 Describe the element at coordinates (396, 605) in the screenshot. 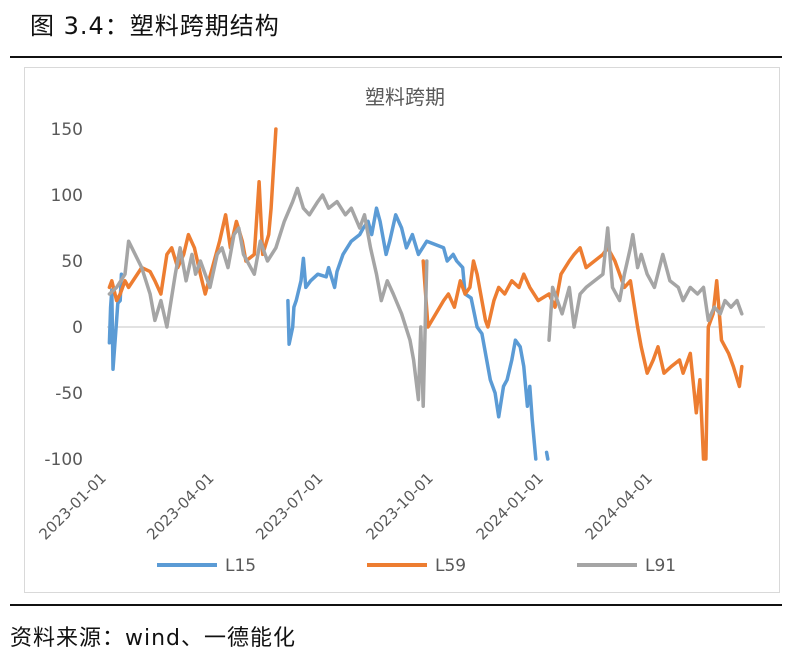

I see `bottom-rule` at that location.